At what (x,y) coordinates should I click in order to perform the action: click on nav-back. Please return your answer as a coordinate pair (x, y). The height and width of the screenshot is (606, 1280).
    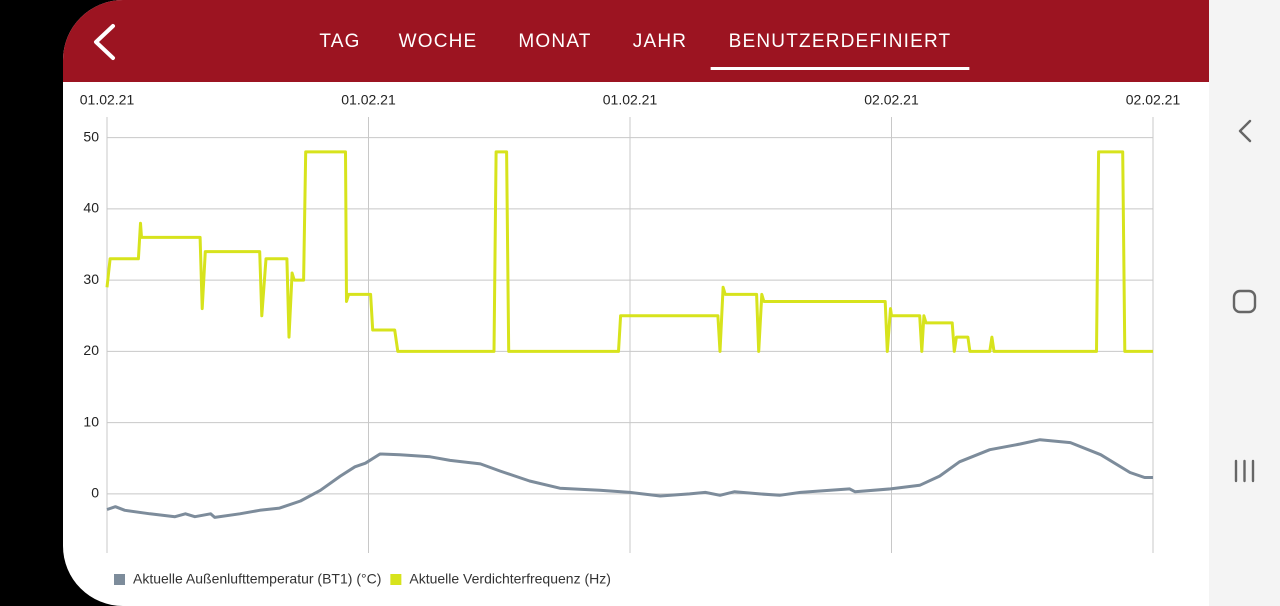
    Looking at the image, I should click on (1245, 131).